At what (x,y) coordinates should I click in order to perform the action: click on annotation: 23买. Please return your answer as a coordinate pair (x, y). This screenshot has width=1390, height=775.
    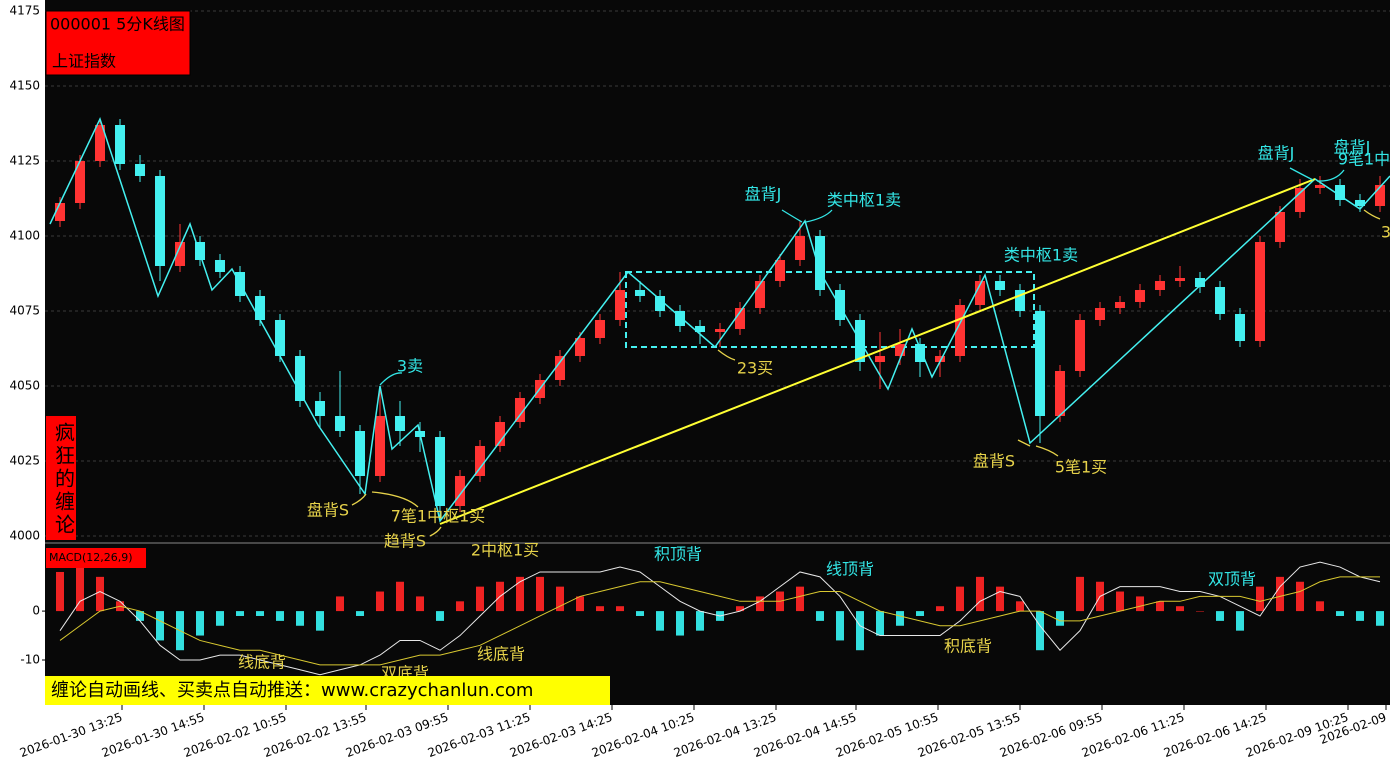
    Looking at the image, I should click on (755, 368).